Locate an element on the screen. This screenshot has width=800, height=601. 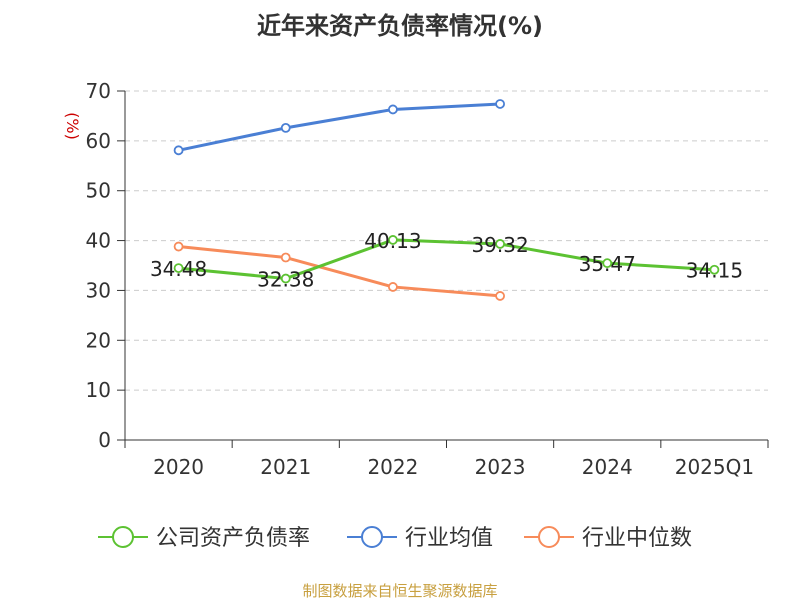
x-tick-label: 2025Q1 is located at coordinates (714, 467).